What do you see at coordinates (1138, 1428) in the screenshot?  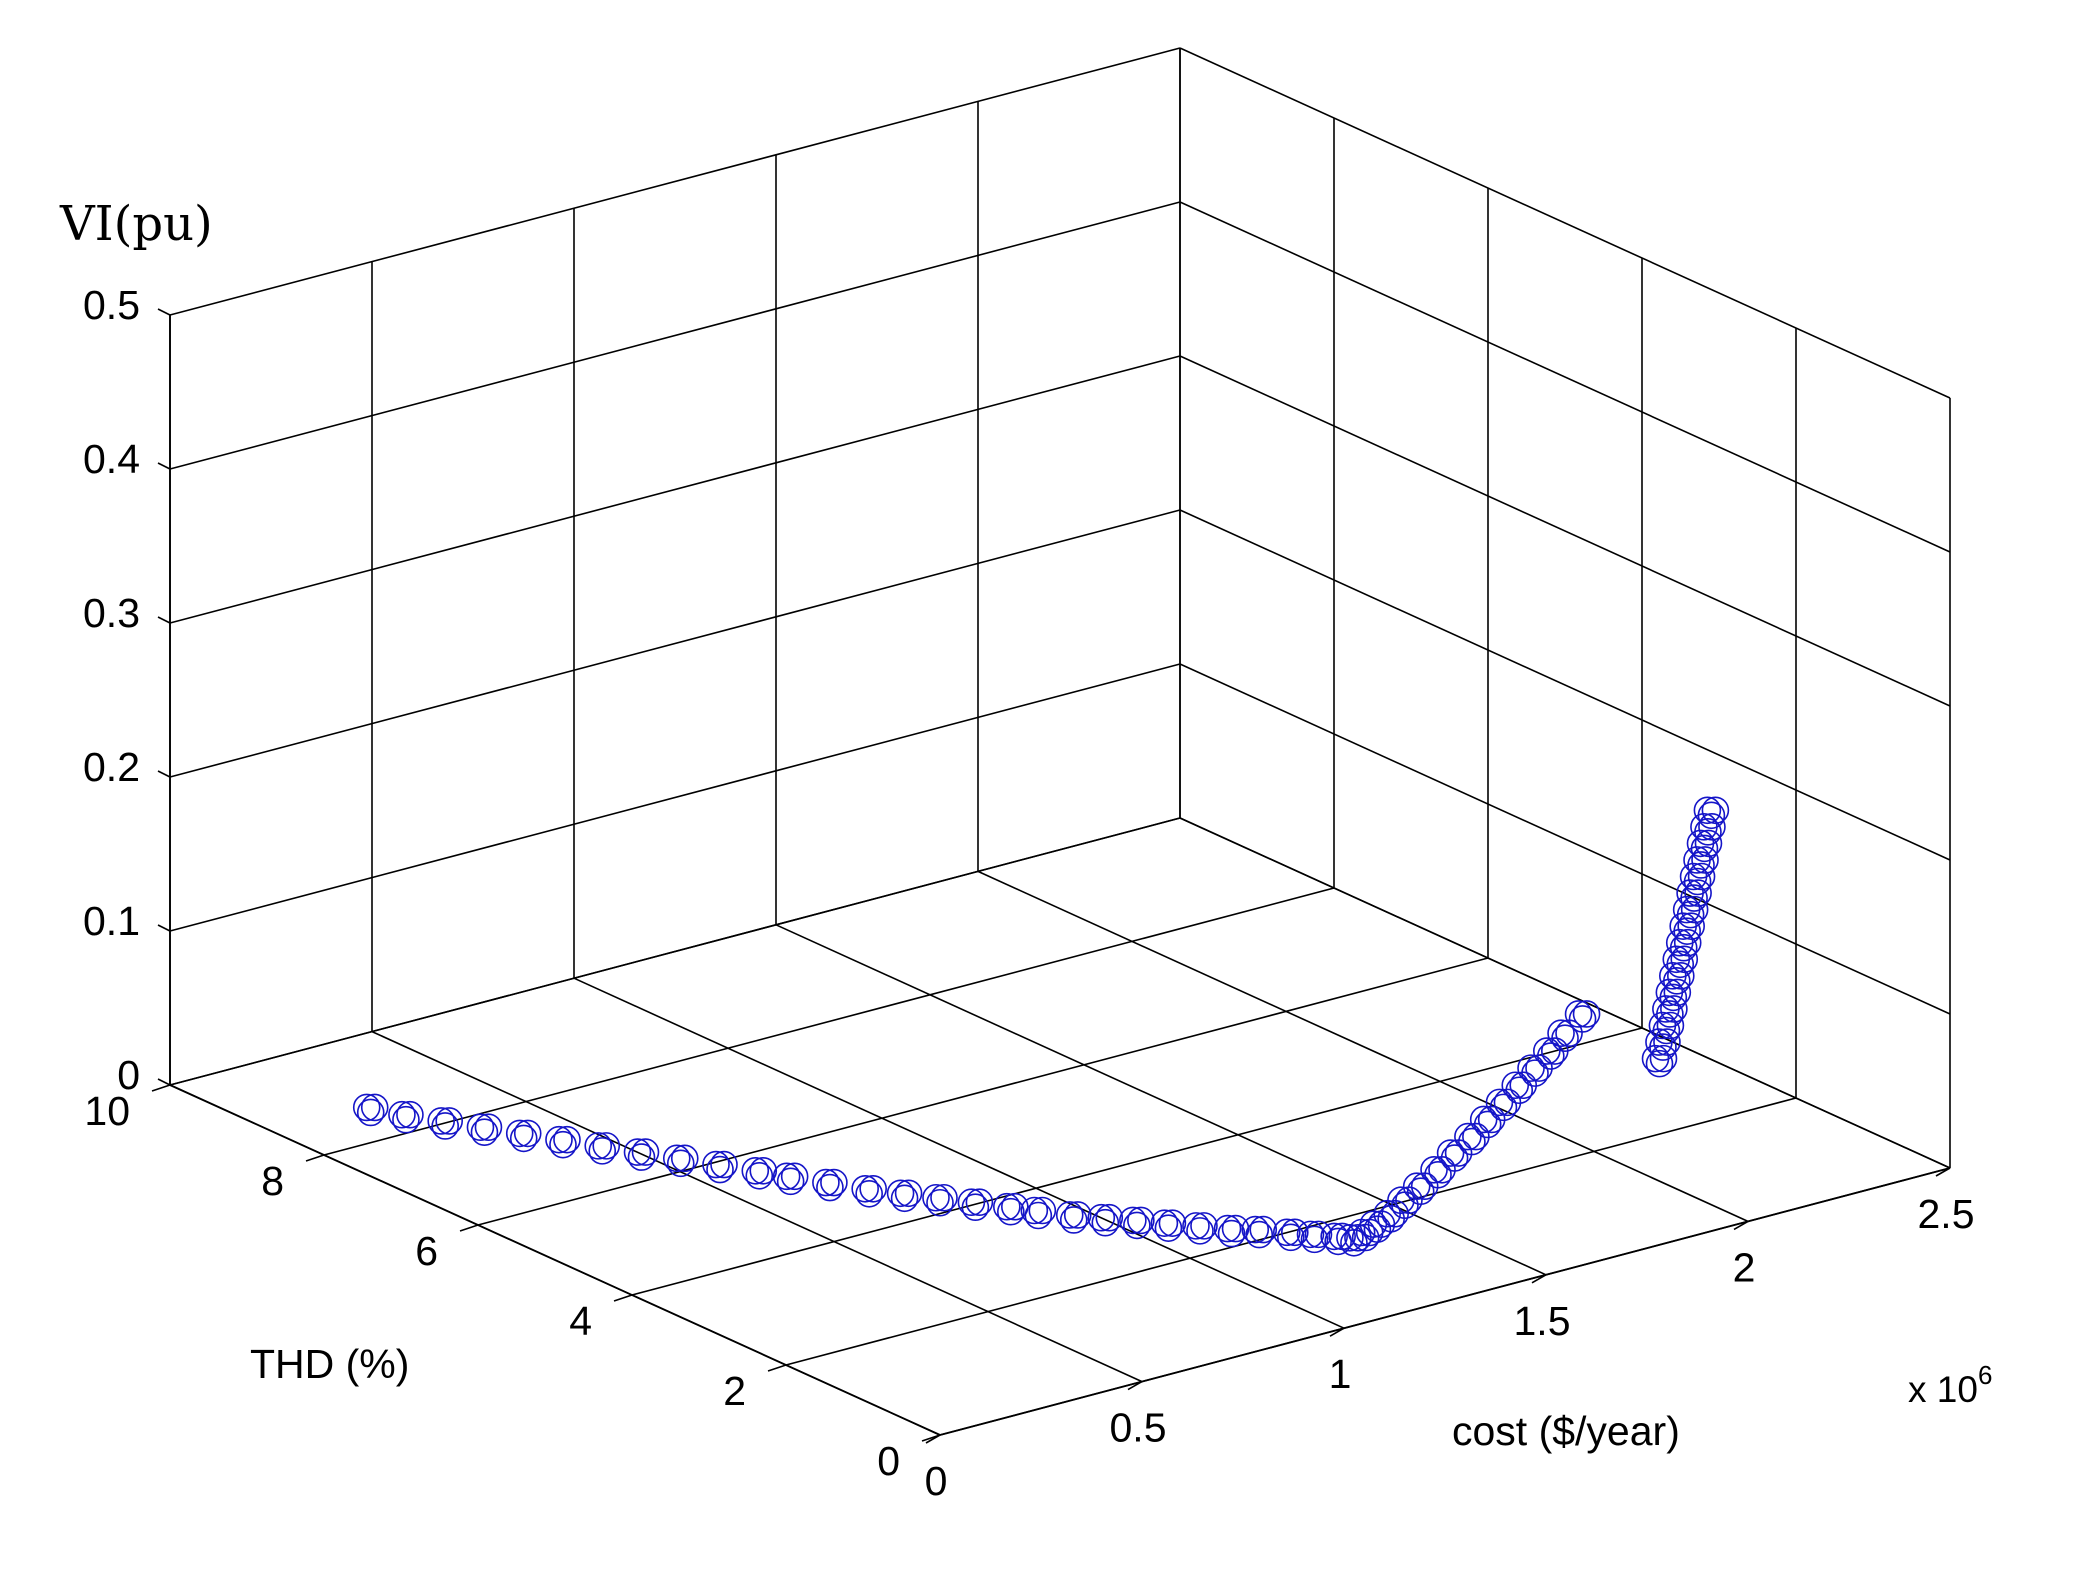 I see `x-tick-label: 0.5` at bounding box center [1138, 1428].